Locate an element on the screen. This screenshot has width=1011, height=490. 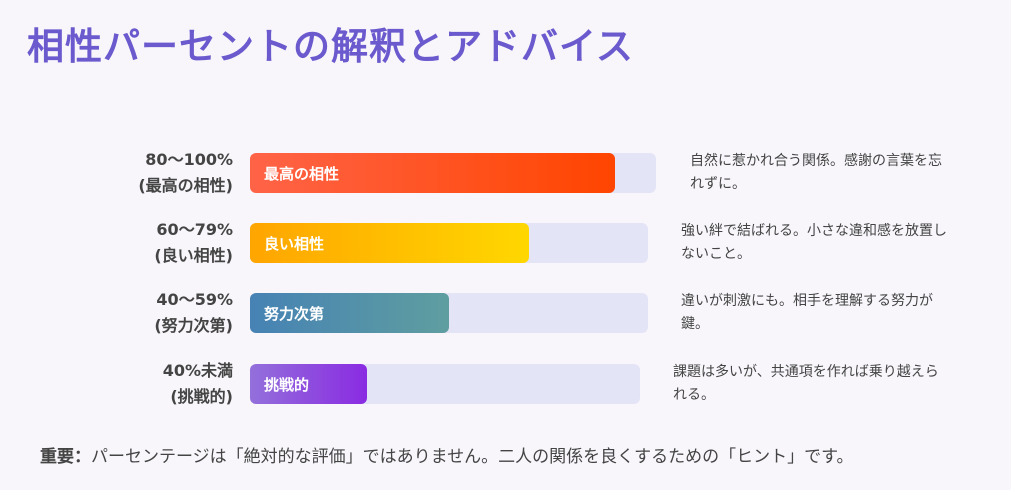
bar-track: 良い相性 is located at coordinates (449, 243).